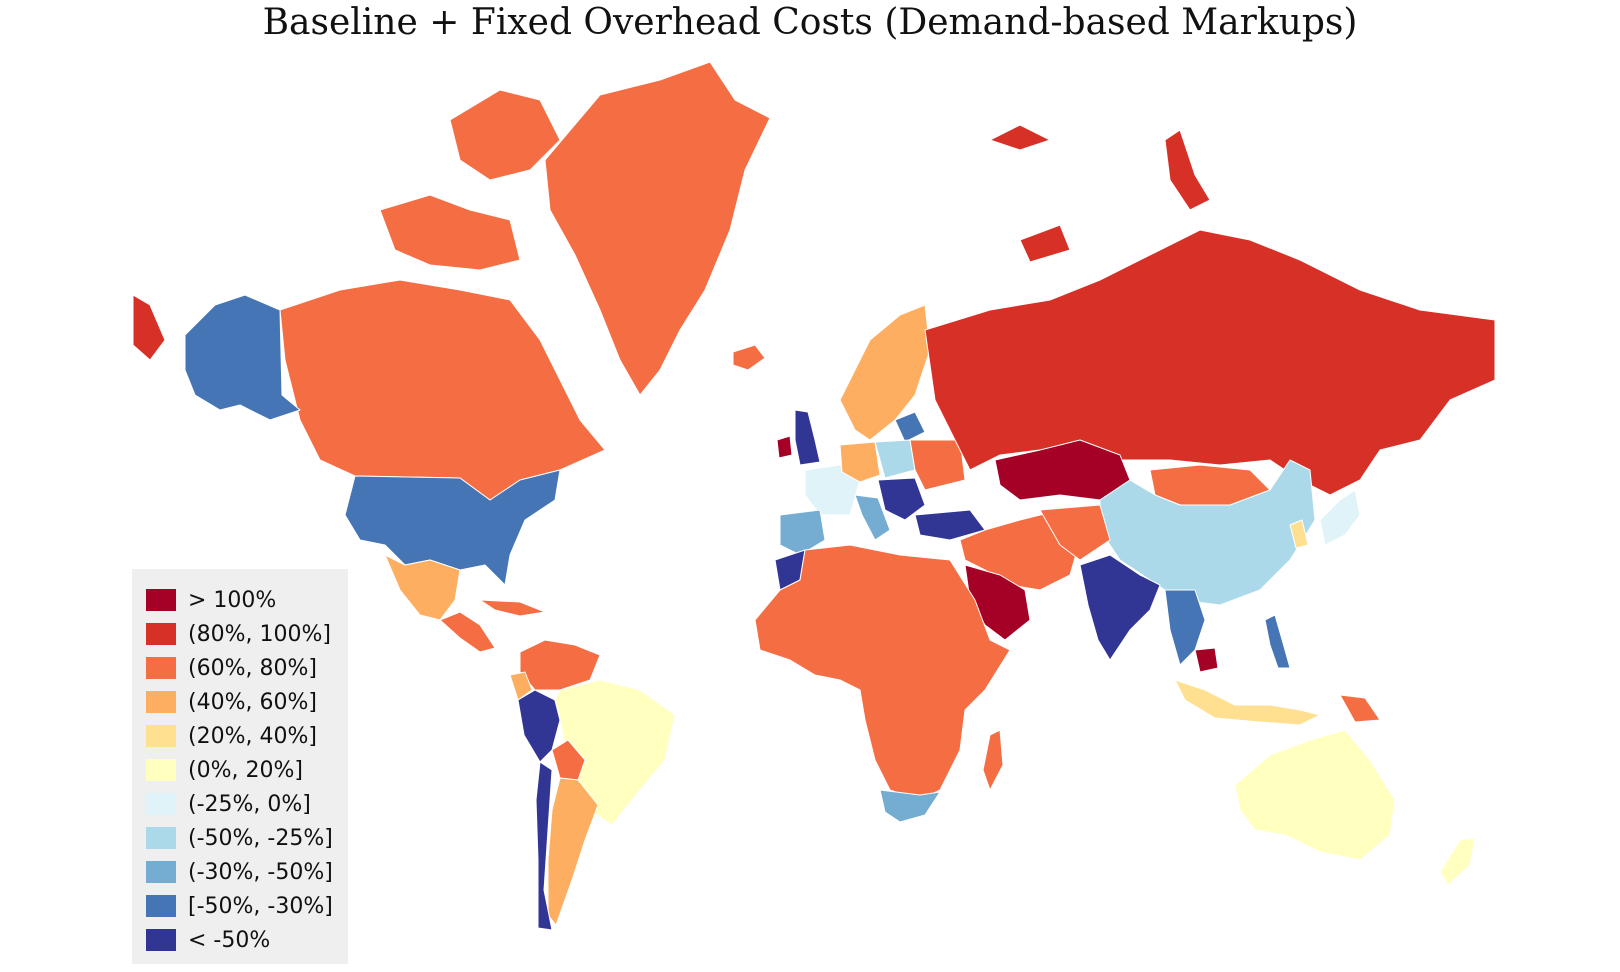 The width and height of the screenshot is (1620, 972). What do you see at coordinates (910, 806) in the screenshot?
I see `region-south-africa` at bounding box center [910, 806].